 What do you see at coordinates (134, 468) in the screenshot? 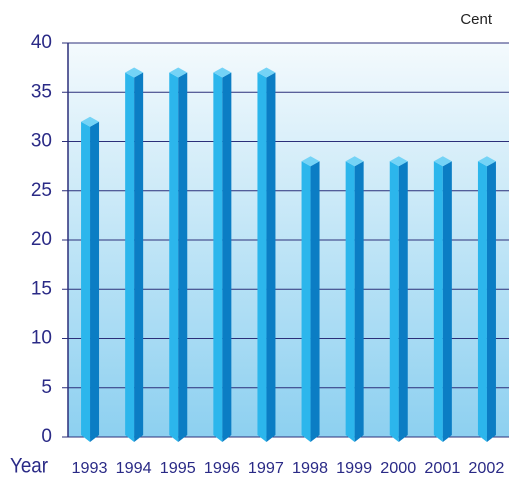
I see `x-tick-label: 1994` at bounding box center [134, 468].